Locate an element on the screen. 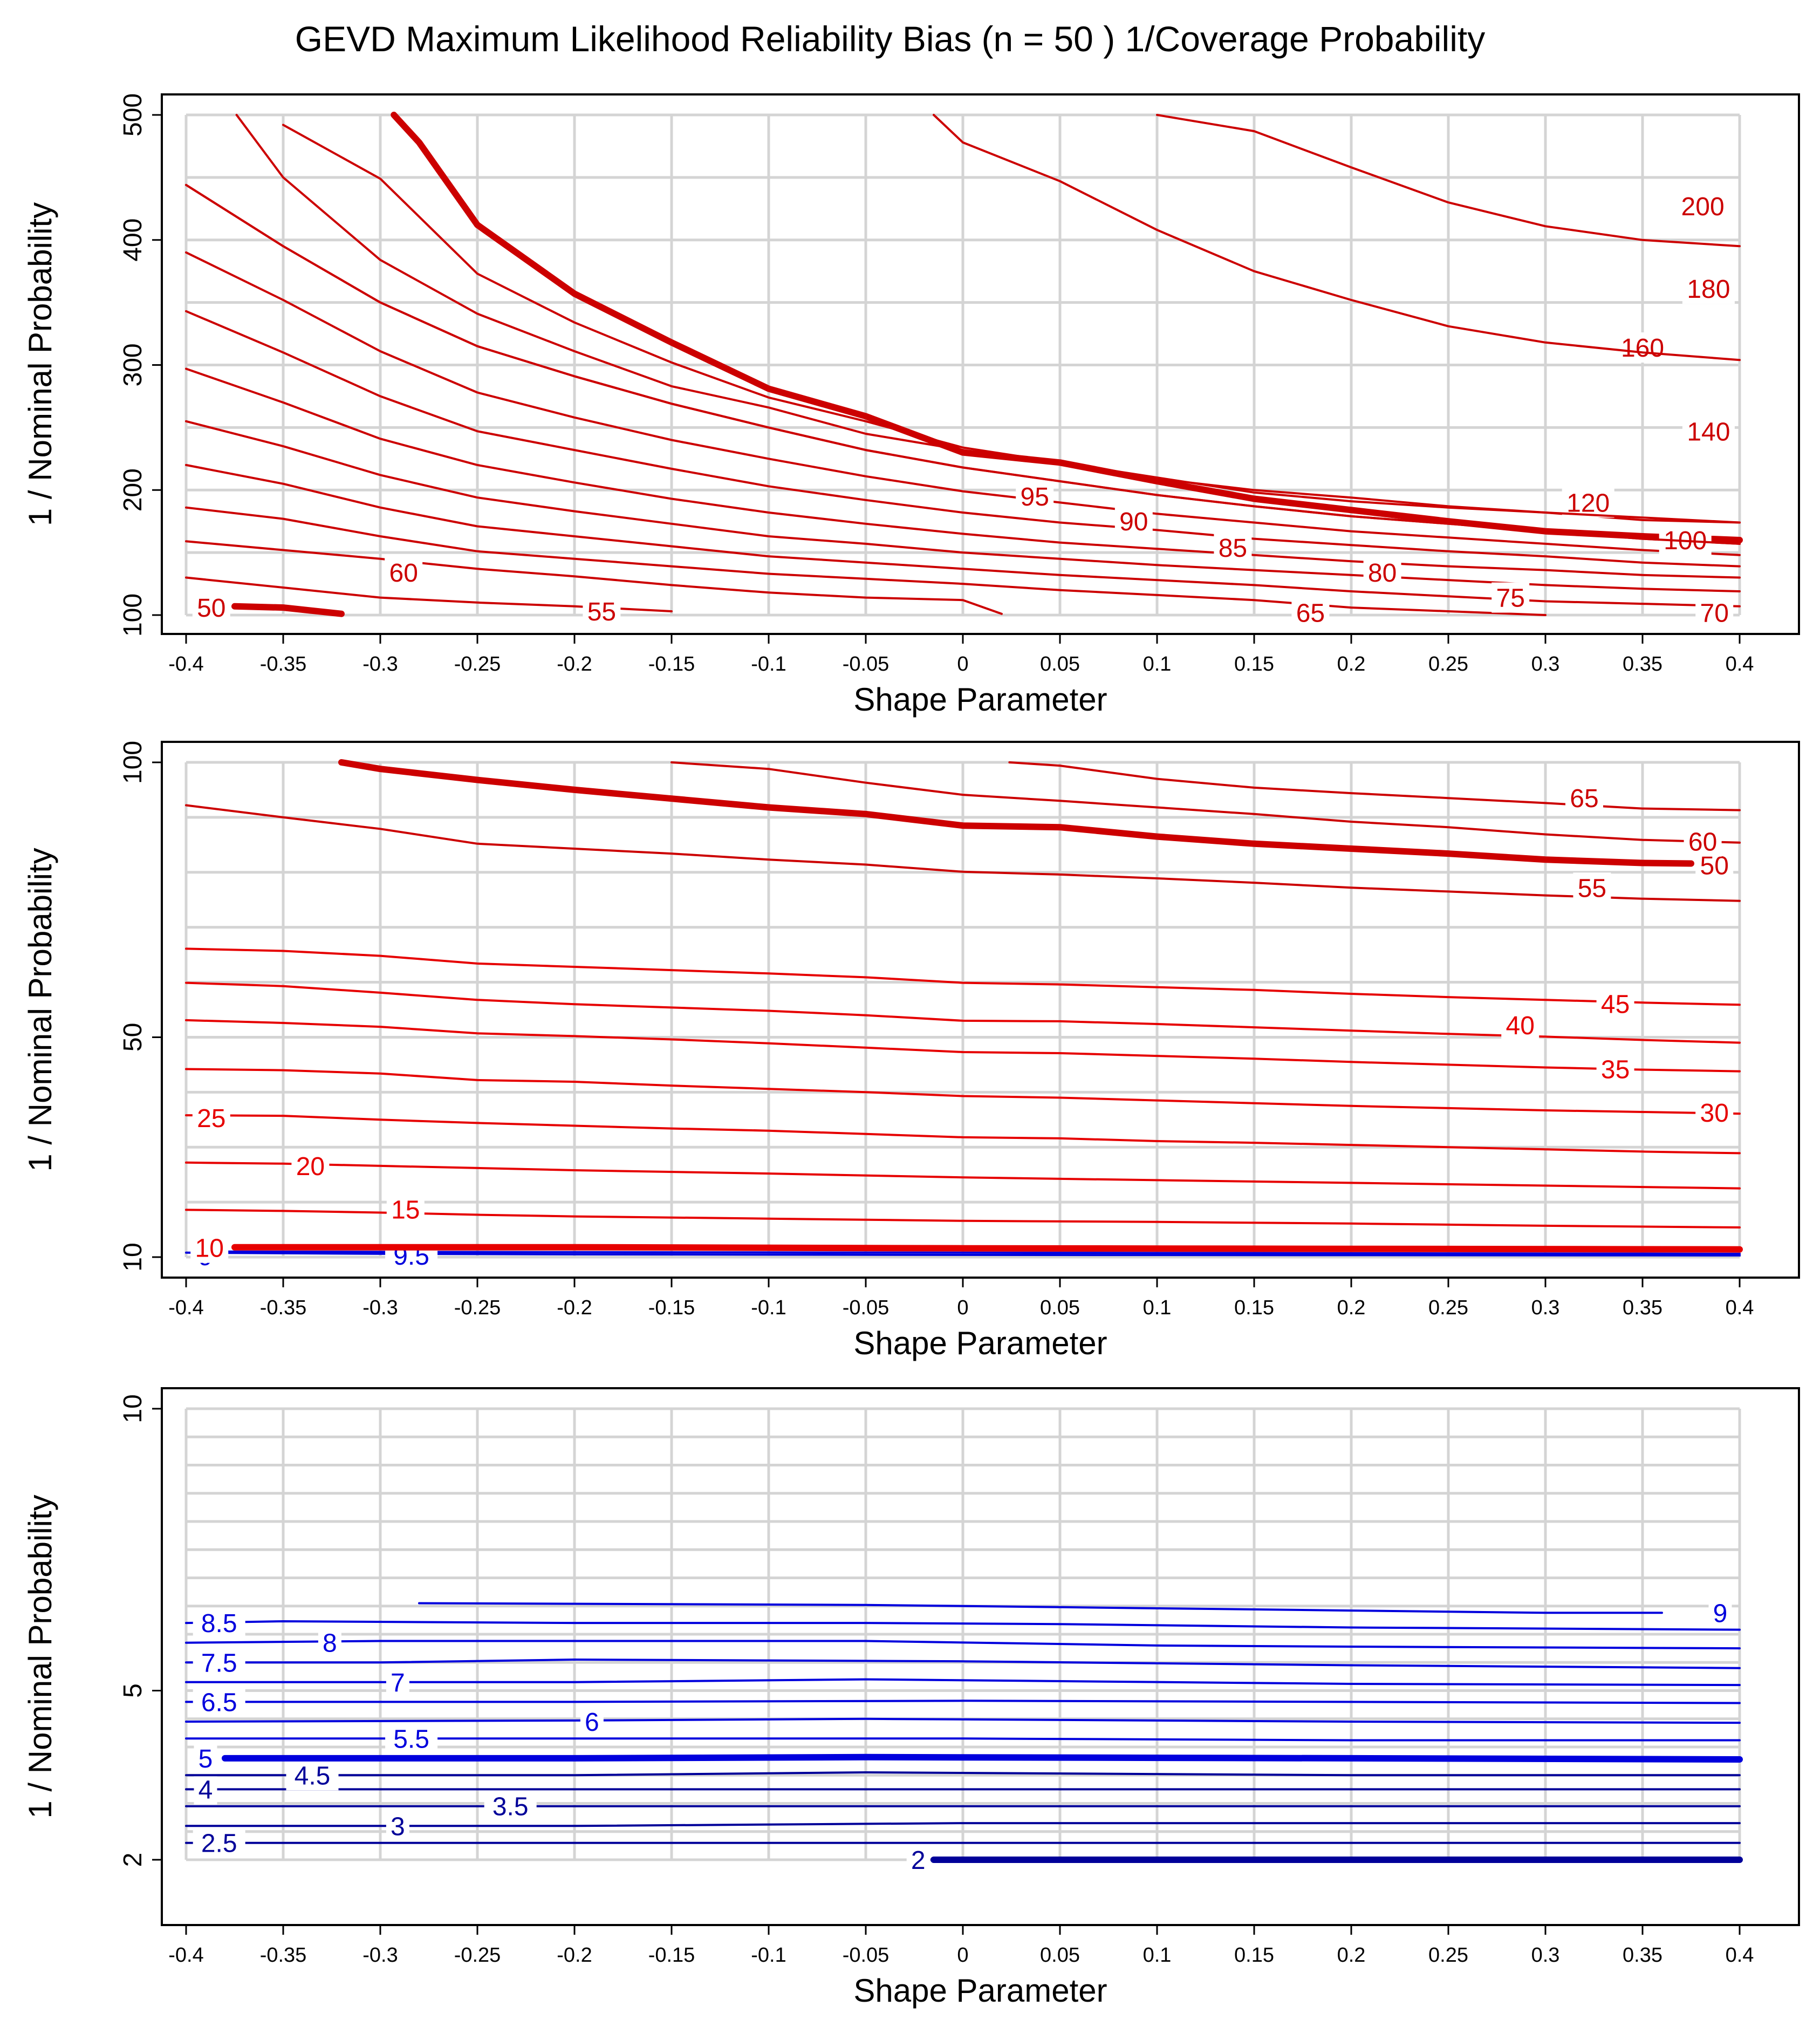 This screenshot has height=2020, width=1820. contour-label-7-5: 7.5 is located at coordinates (219, 1663).